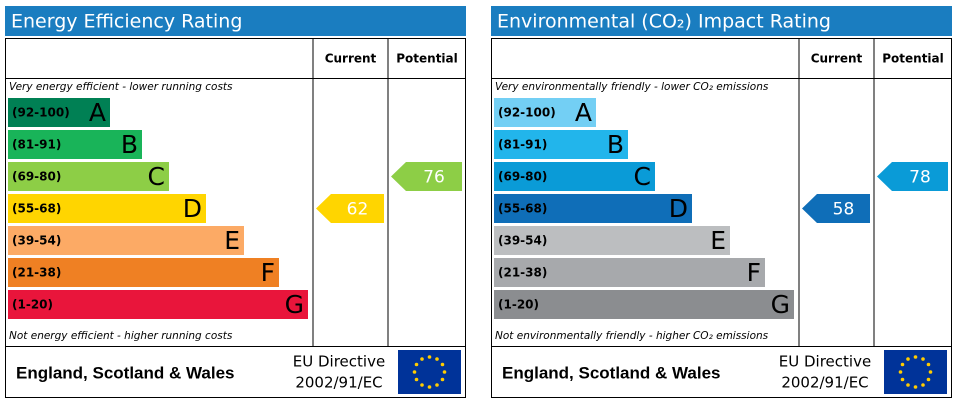  I want to click on panel-title: Environmental (CO₂) Impact Rating, so click(664, 22).